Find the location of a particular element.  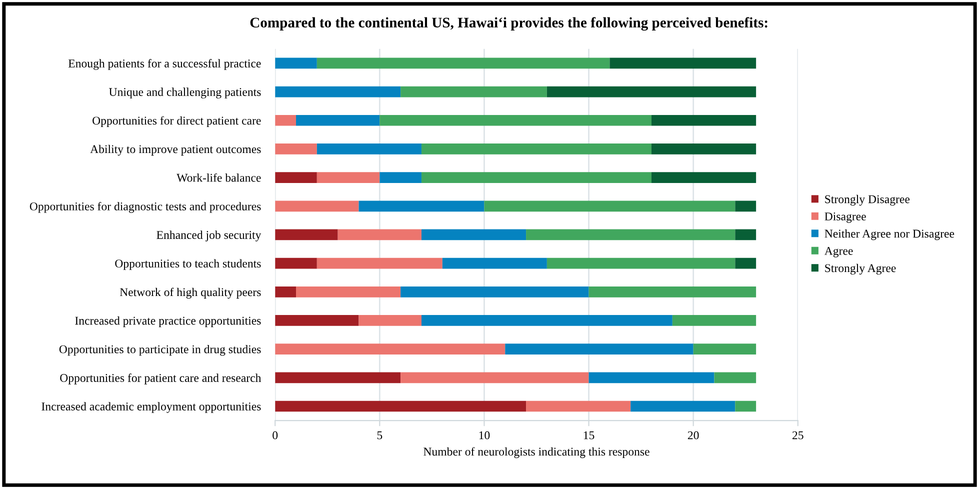

y-tick-label: Opportunities for patient care and research is located at coordinates (161, 379).